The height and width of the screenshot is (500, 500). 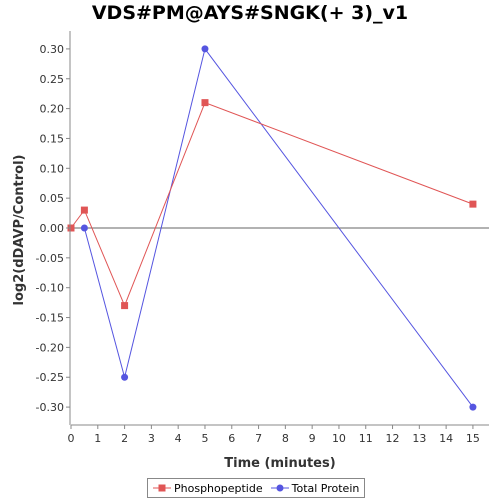 I want to click on x-tick-label: 14, so click(x=446, y=438).